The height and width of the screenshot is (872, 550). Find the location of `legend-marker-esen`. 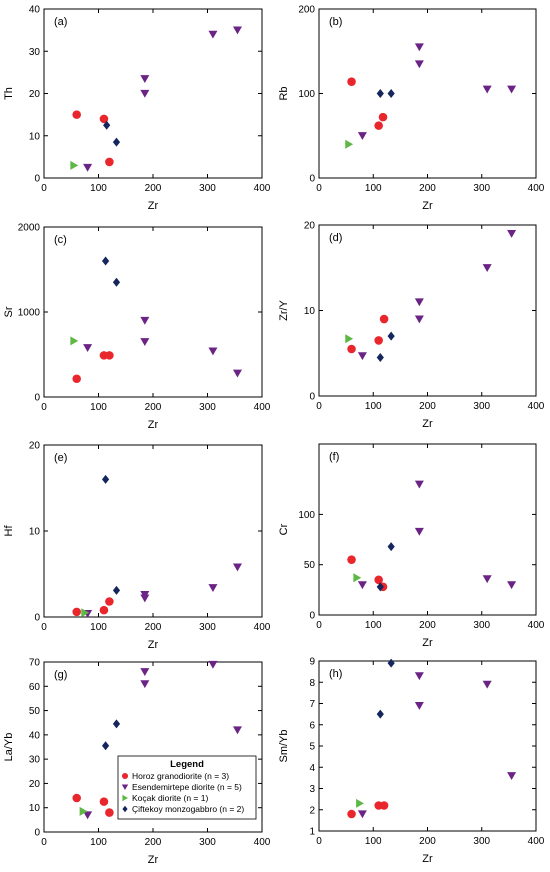

legend-marker-esen is located at coordinates (125, 787).